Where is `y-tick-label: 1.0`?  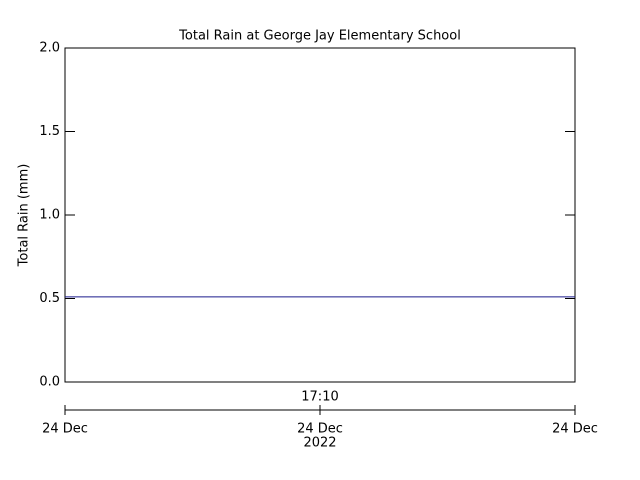
y-tick-label: 1.0 is located at coordinates (49, 215).